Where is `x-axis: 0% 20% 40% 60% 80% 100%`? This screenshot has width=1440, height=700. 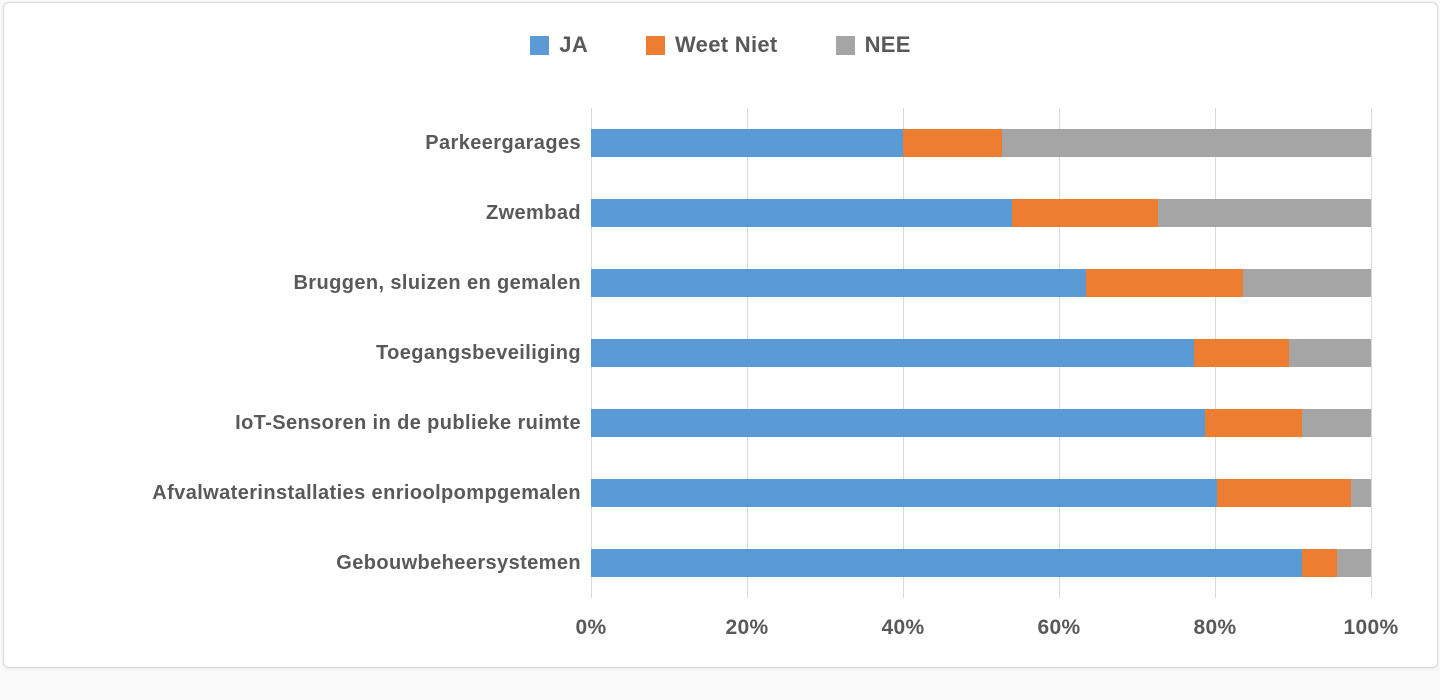 x-axis: 0% 20% 40% 60% 80% 100% is located at coordinates (987, 633).